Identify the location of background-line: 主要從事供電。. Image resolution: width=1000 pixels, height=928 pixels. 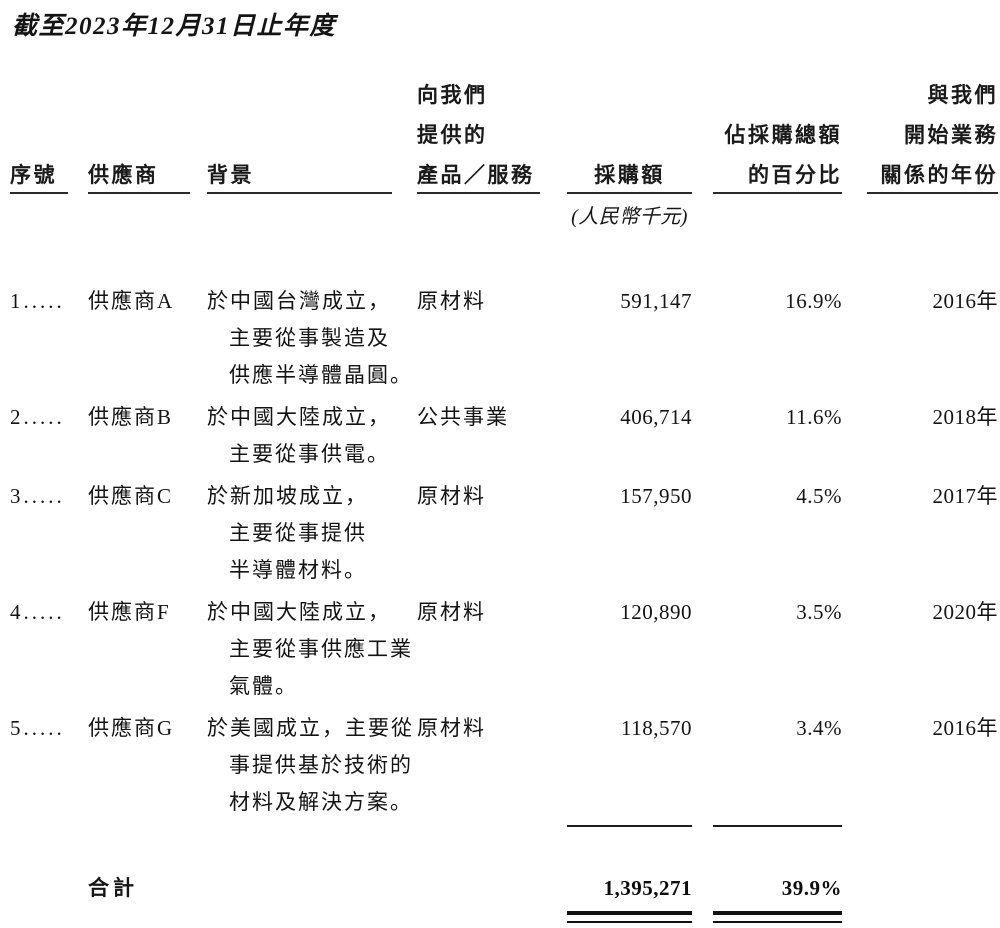
(309, 454).